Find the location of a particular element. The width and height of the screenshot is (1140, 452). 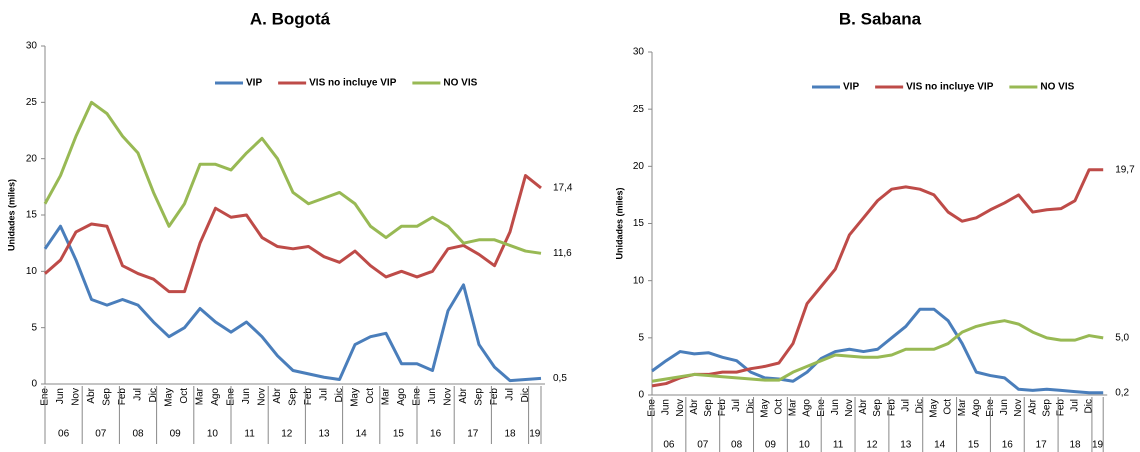

y-tick-label: 10 is located at coordinates (32, 271).